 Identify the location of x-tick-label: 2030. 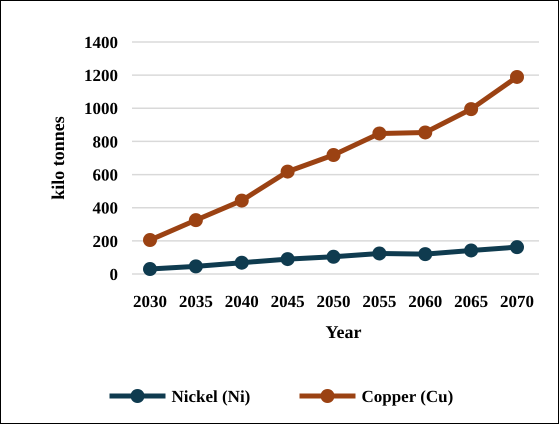
(150, 301).